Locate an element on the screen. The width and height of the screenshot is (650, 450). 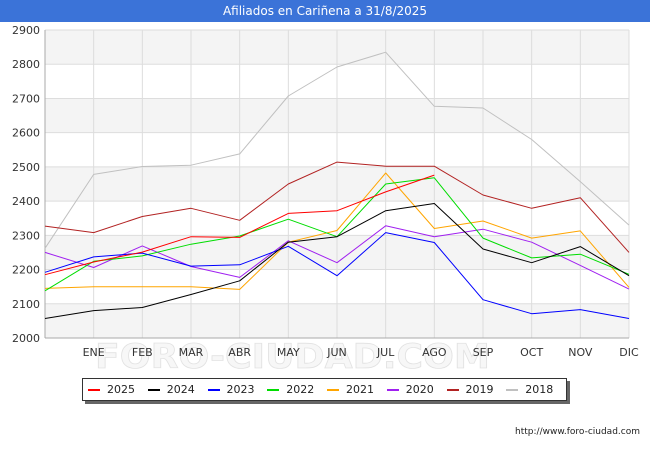
x-tick-label: AGO is located at coordinates (434, 352).